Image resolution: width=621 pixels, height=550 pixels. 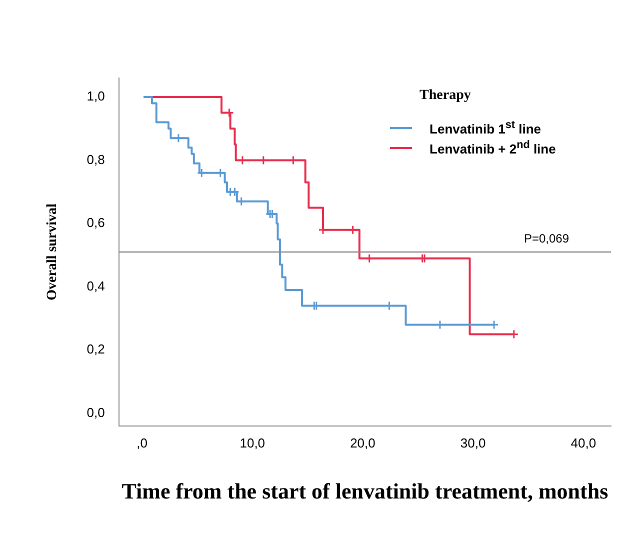 I want to click on y-tick-label: 0,0, so click(x=95, y=412).